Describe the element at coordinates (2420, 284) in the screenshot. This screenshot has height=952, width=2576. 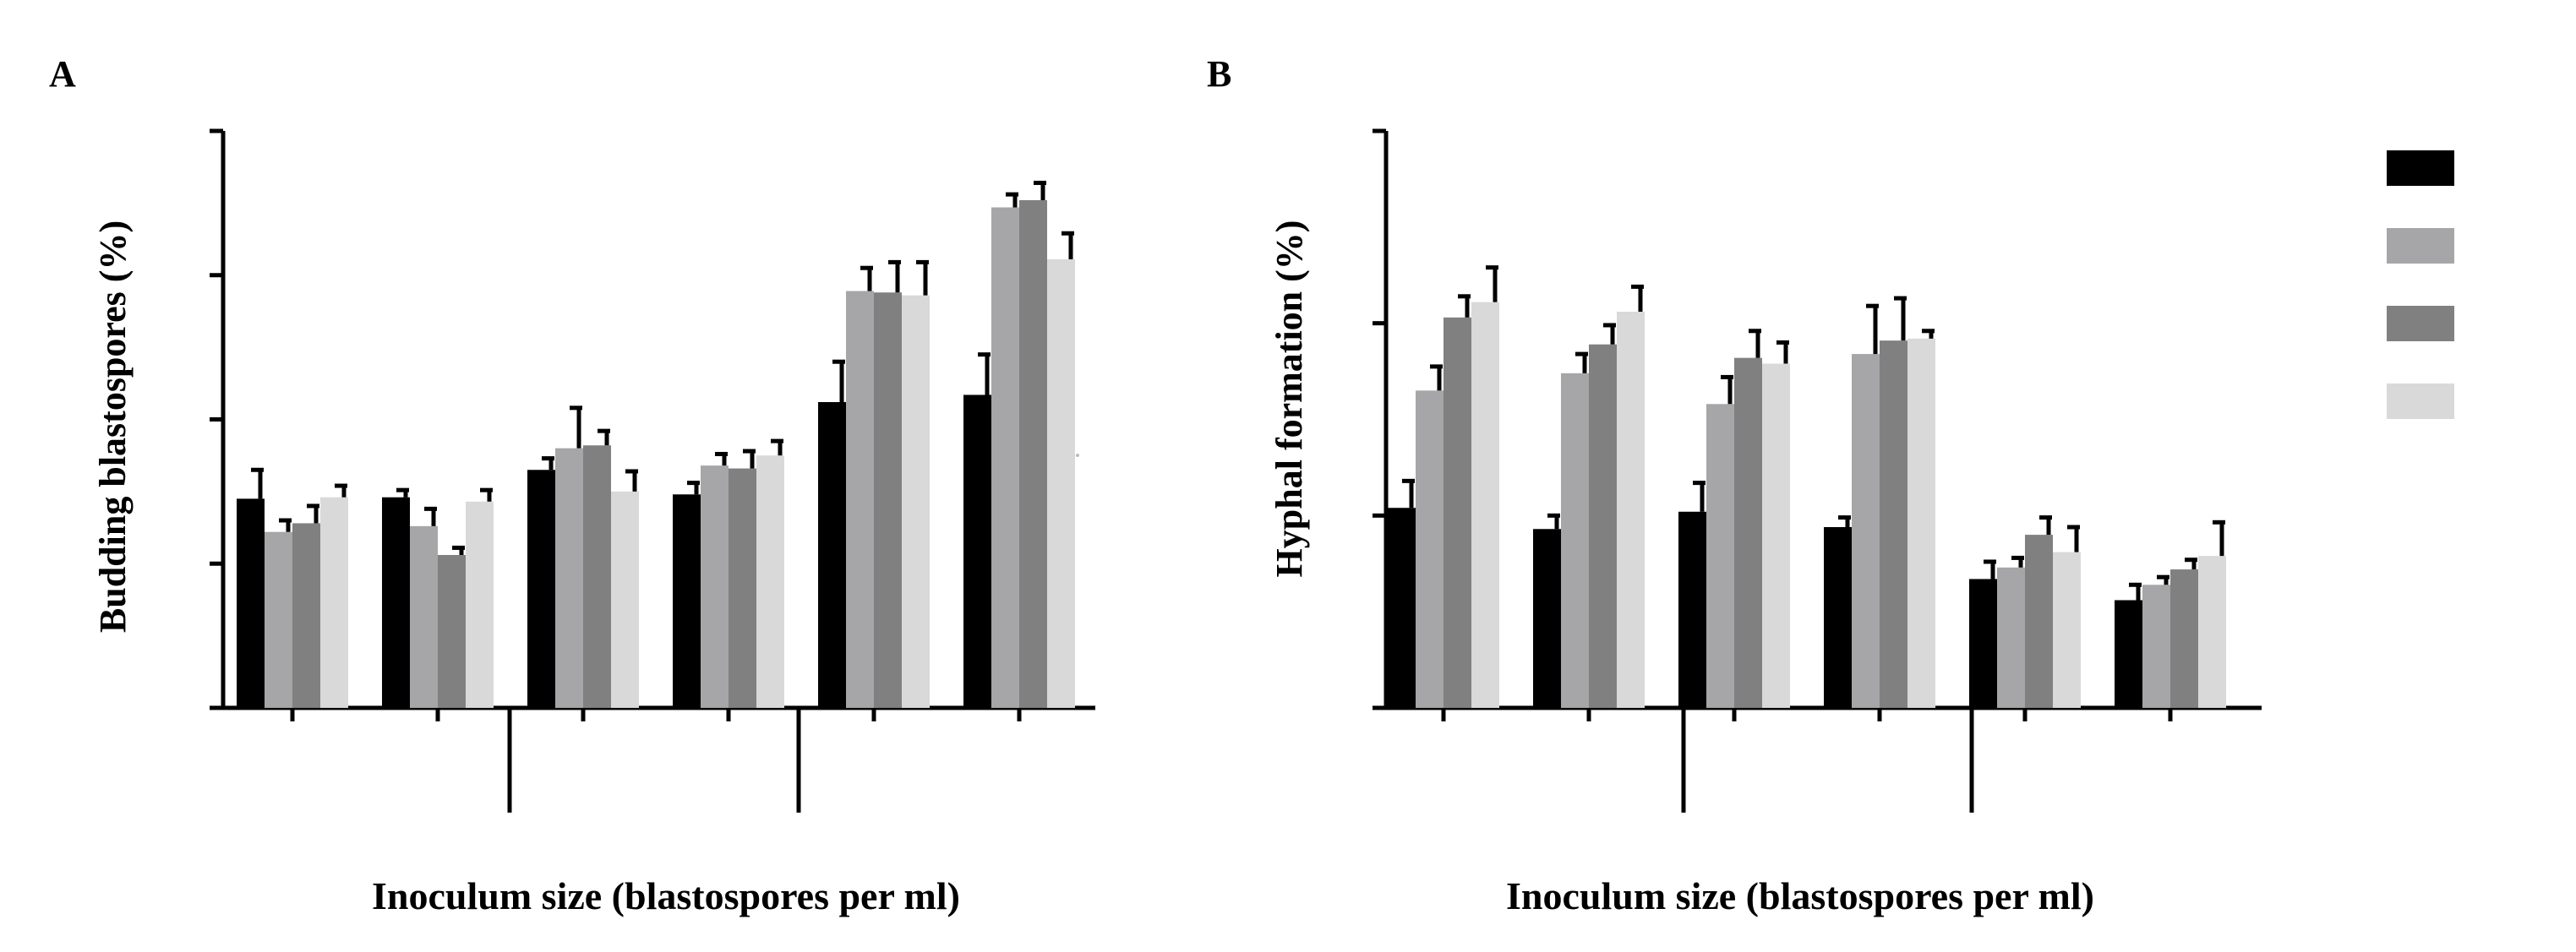
I see `legend` at that location.